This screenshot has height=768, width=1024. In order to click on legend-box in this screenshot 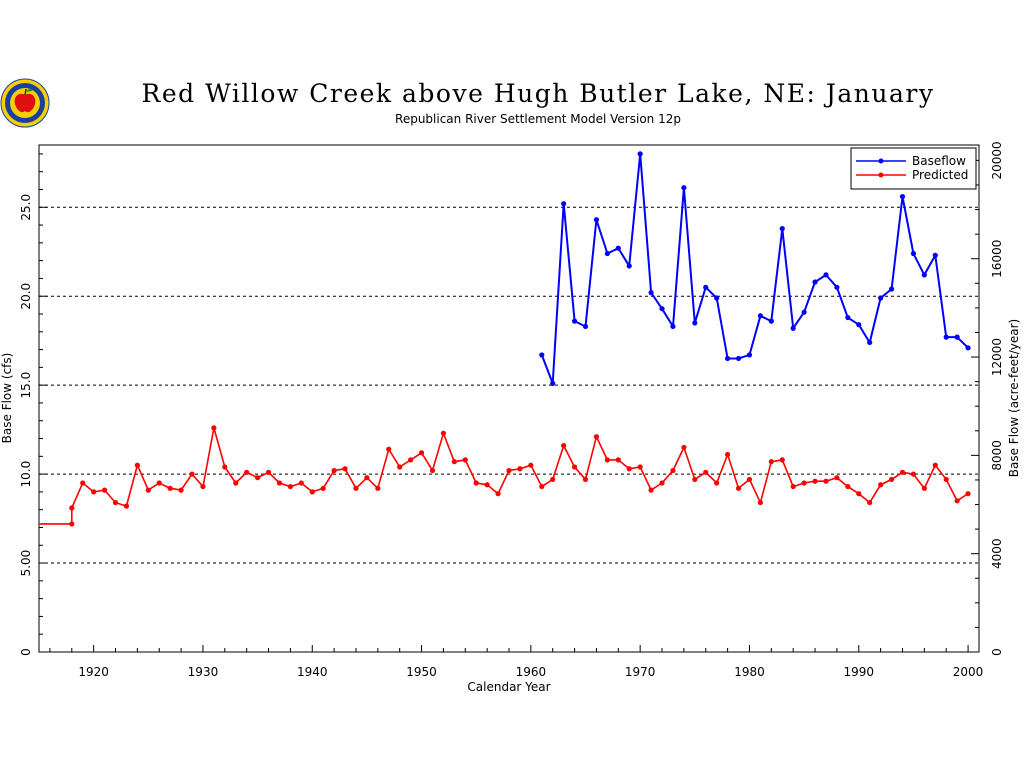, I will do `click(913, 168)`.